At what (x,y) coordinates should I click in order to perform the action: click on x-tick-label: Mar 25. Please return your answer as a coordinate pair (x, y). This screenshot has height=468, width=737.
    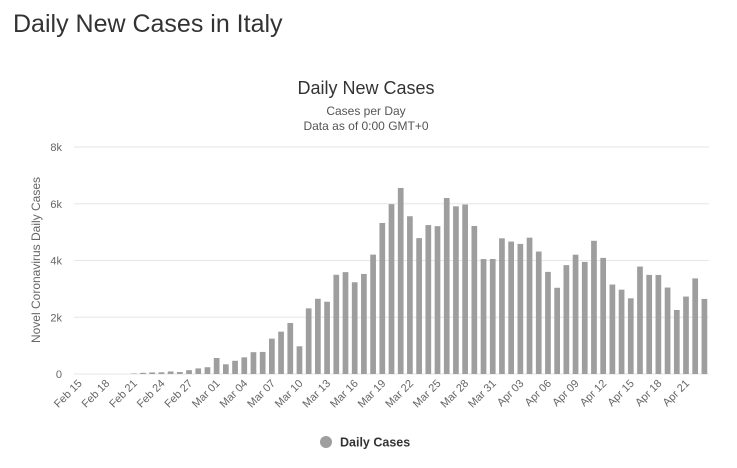
    Looking at the image, I should click on (427, 394).